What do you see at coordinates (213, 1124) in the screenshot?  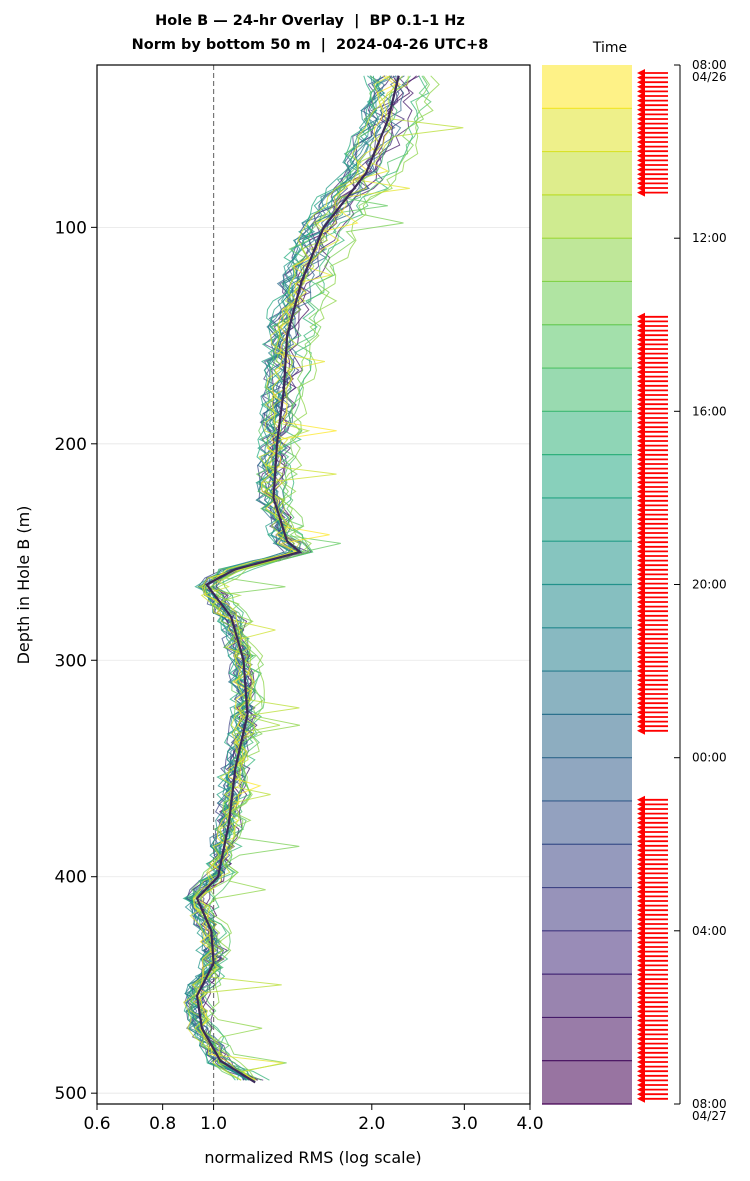 I see `x-tick-label: 1.0` at bounding box center [213, 1124].